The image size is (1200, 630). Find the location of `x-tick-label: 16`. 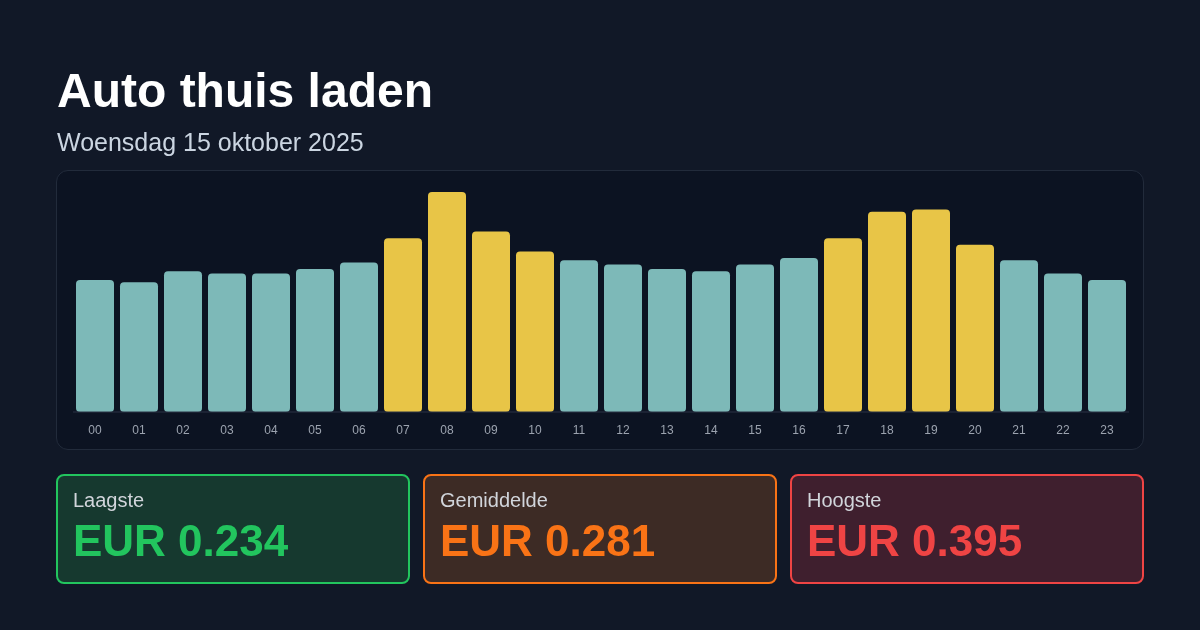

x-tick-label: 16 is located at coordinates (799, 429).